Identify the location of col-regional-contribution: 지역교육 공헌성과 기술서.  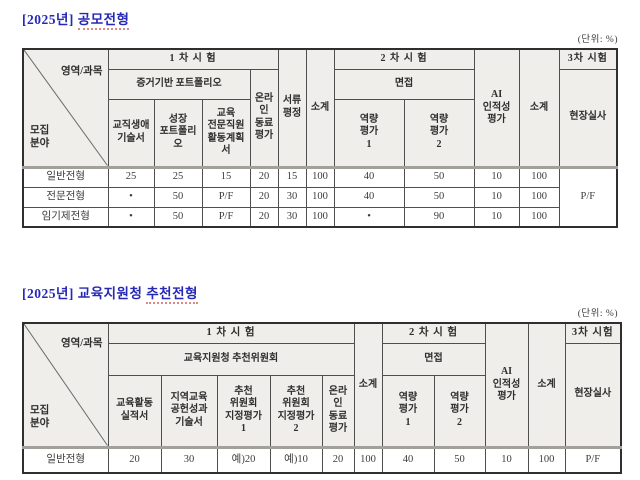
(189, 411).